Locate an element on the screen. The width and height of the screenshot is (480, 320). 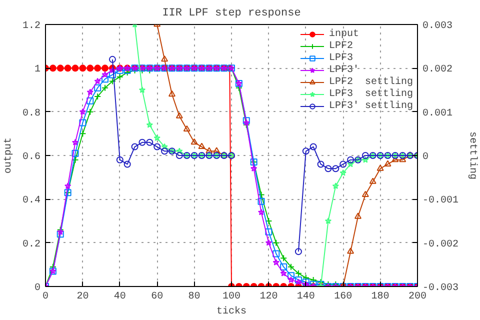
y-tick-label: 0 is located at coordinates (37, 288).